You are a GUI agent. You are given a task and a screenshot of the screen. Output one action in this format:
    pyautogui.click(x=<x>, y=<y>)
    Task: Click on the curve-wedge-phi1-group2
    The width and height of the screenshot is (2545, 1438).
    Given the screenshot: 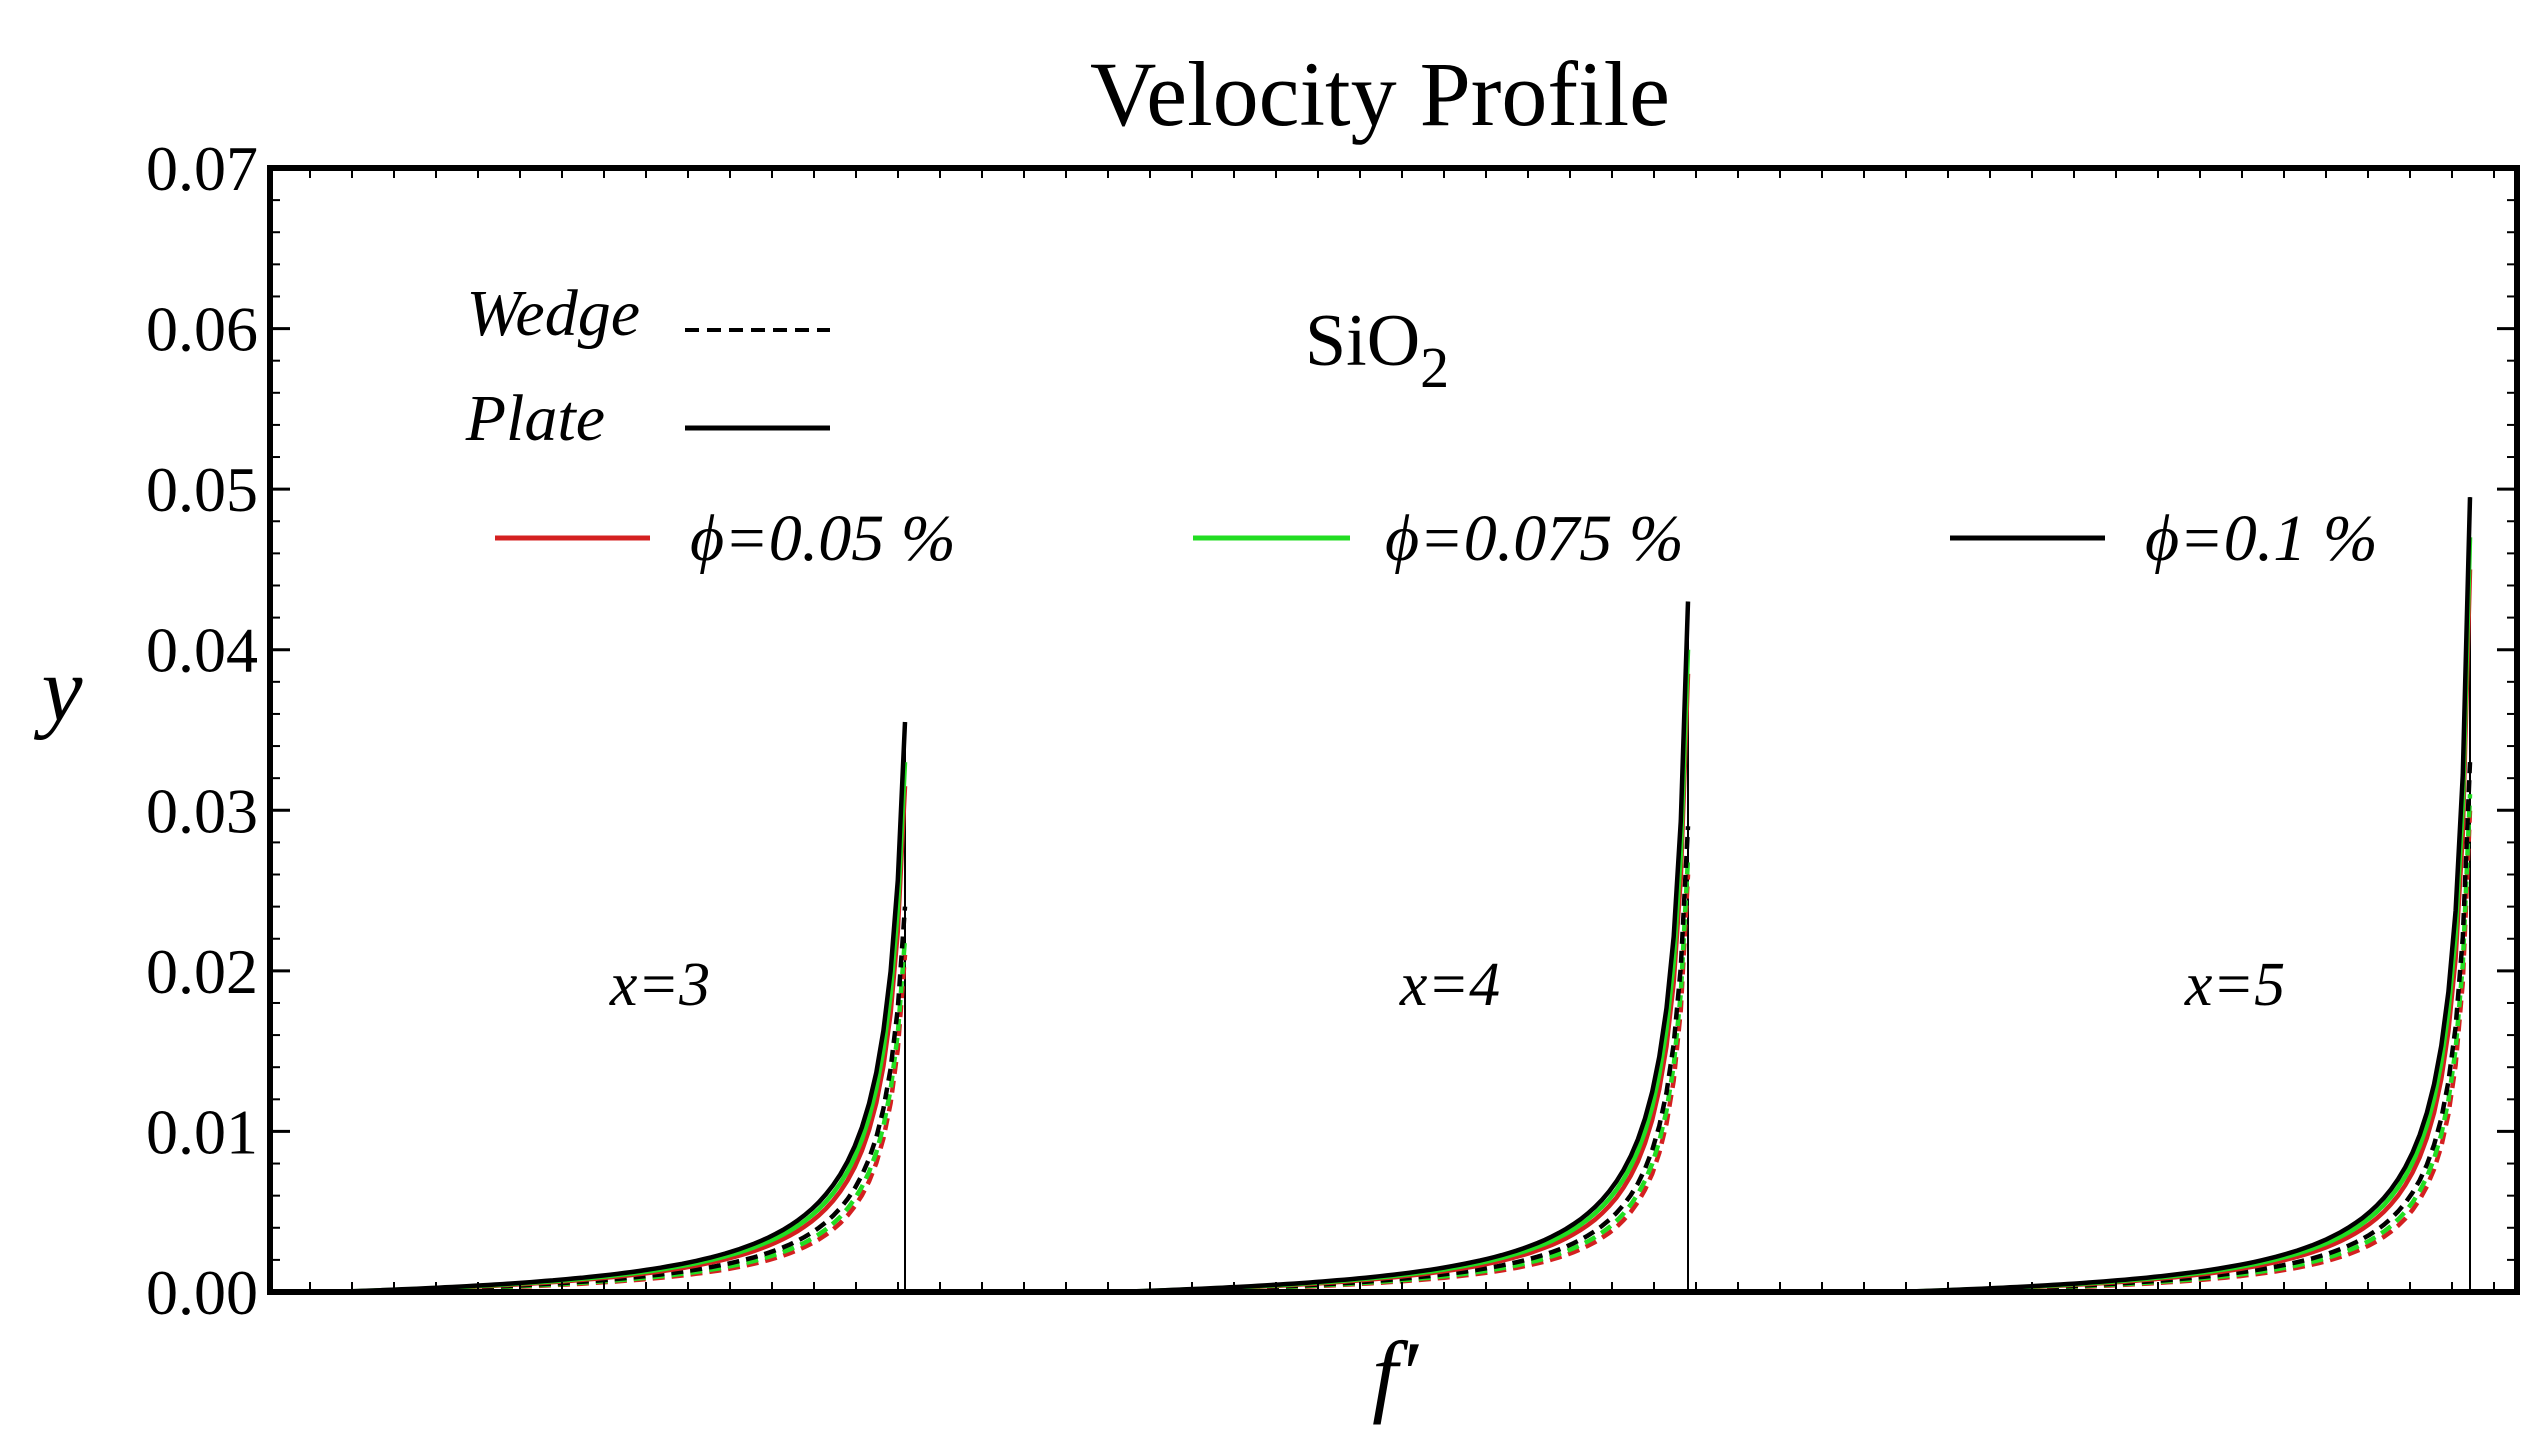 What is the action you would take?
    pyautogui.click(x=2183, y=1044)
    